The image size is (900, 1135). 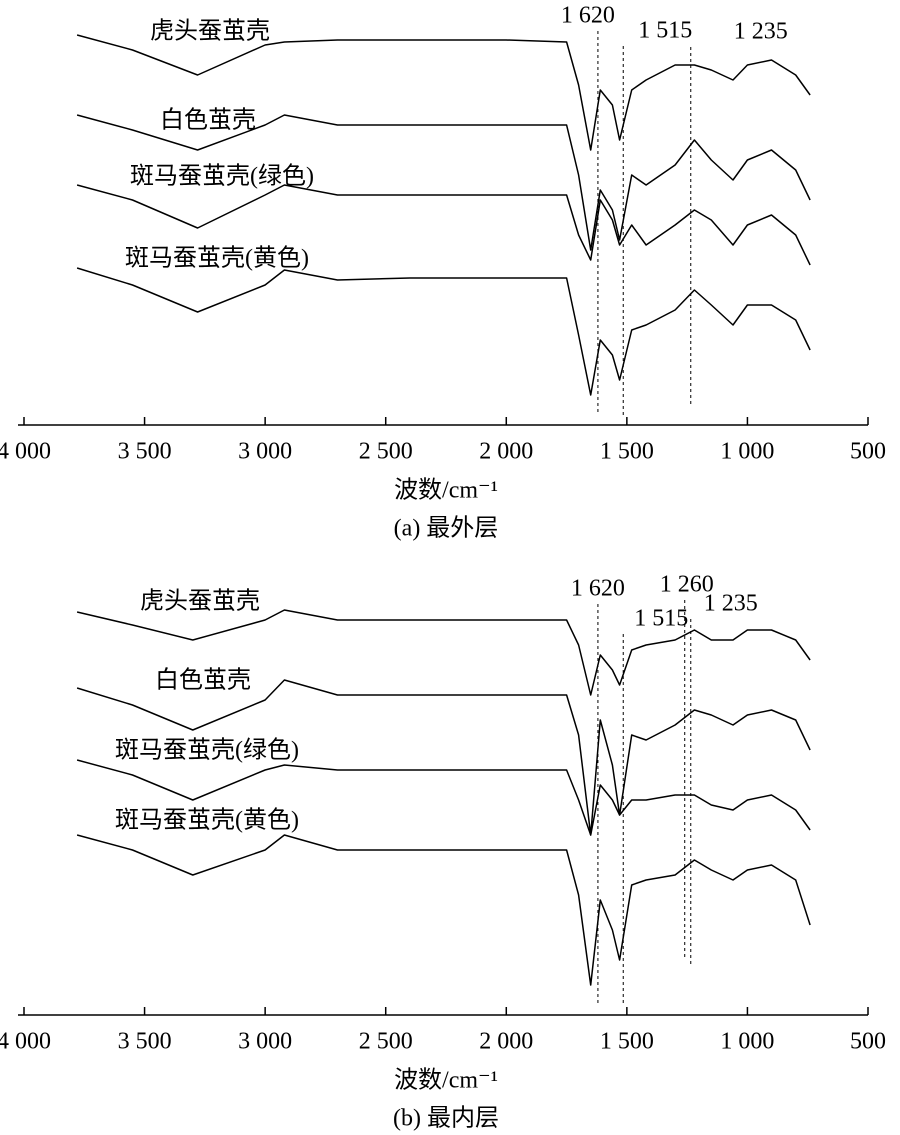 I want to click on caption: (b) 最内层, so click(x=446, y=1118).